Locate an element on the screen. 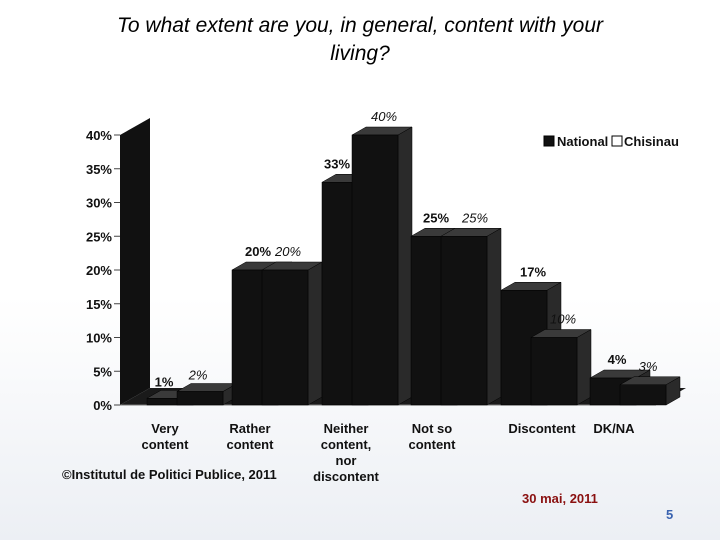 The height and width of the screenshot is (540, 720). x-category-label: Discontent is located at coordinates (542, 428).